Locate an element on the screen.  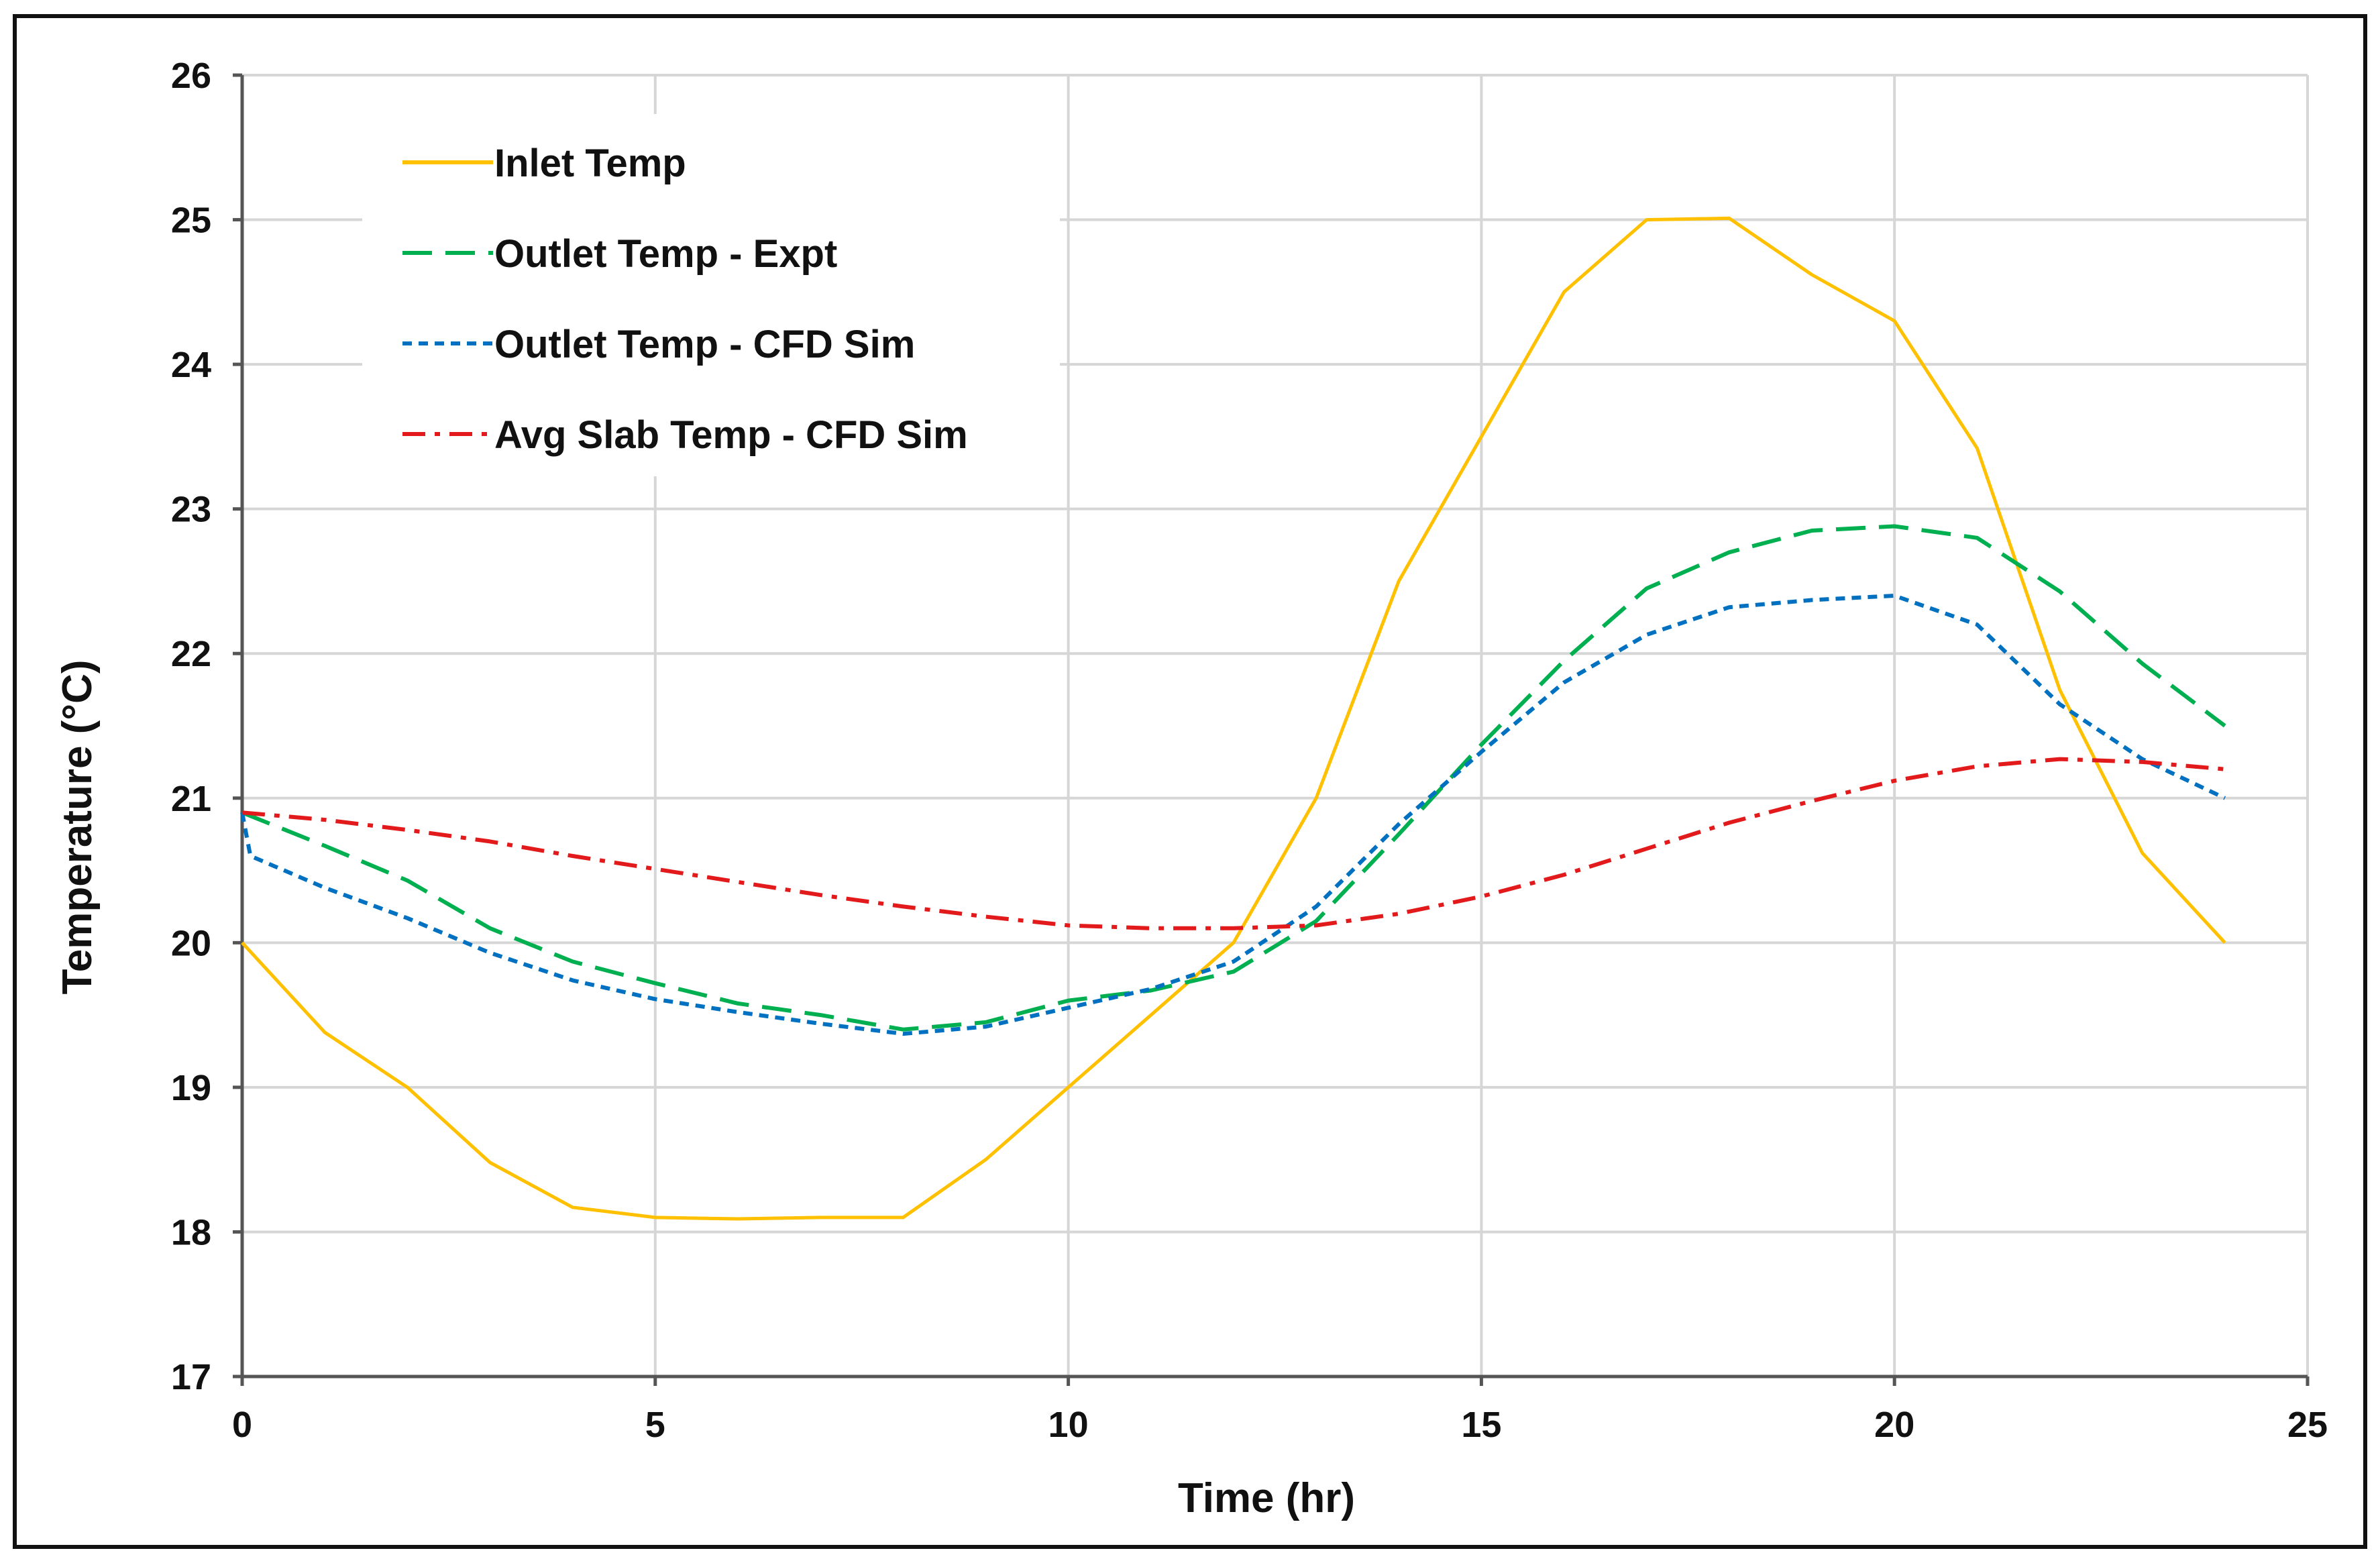
x-tick-label: 15 is located at coordinates (1481, 1425).